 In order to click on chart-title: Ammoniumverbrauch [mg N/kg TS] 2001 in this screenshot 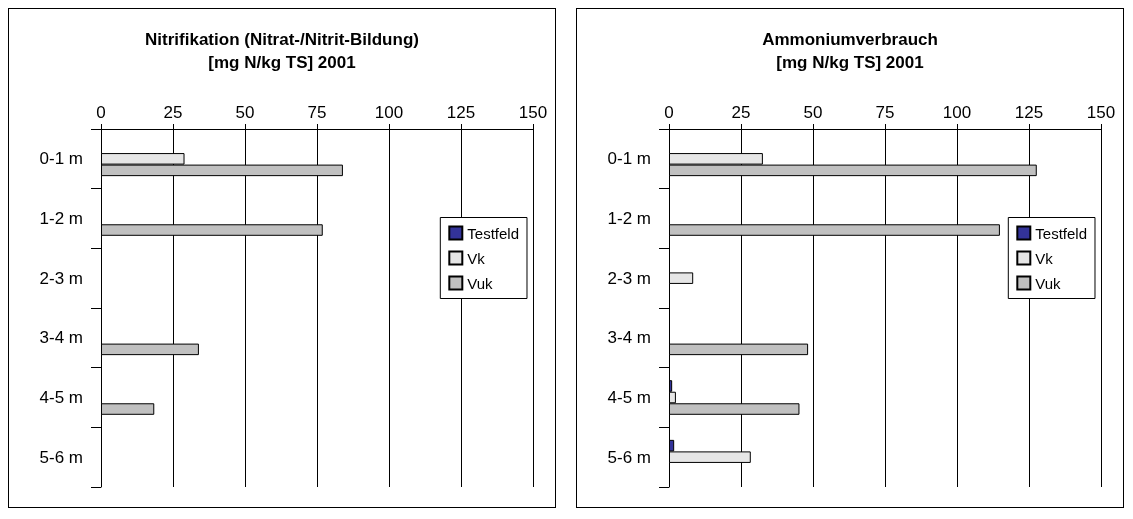, I will do `click(850, 51)`.